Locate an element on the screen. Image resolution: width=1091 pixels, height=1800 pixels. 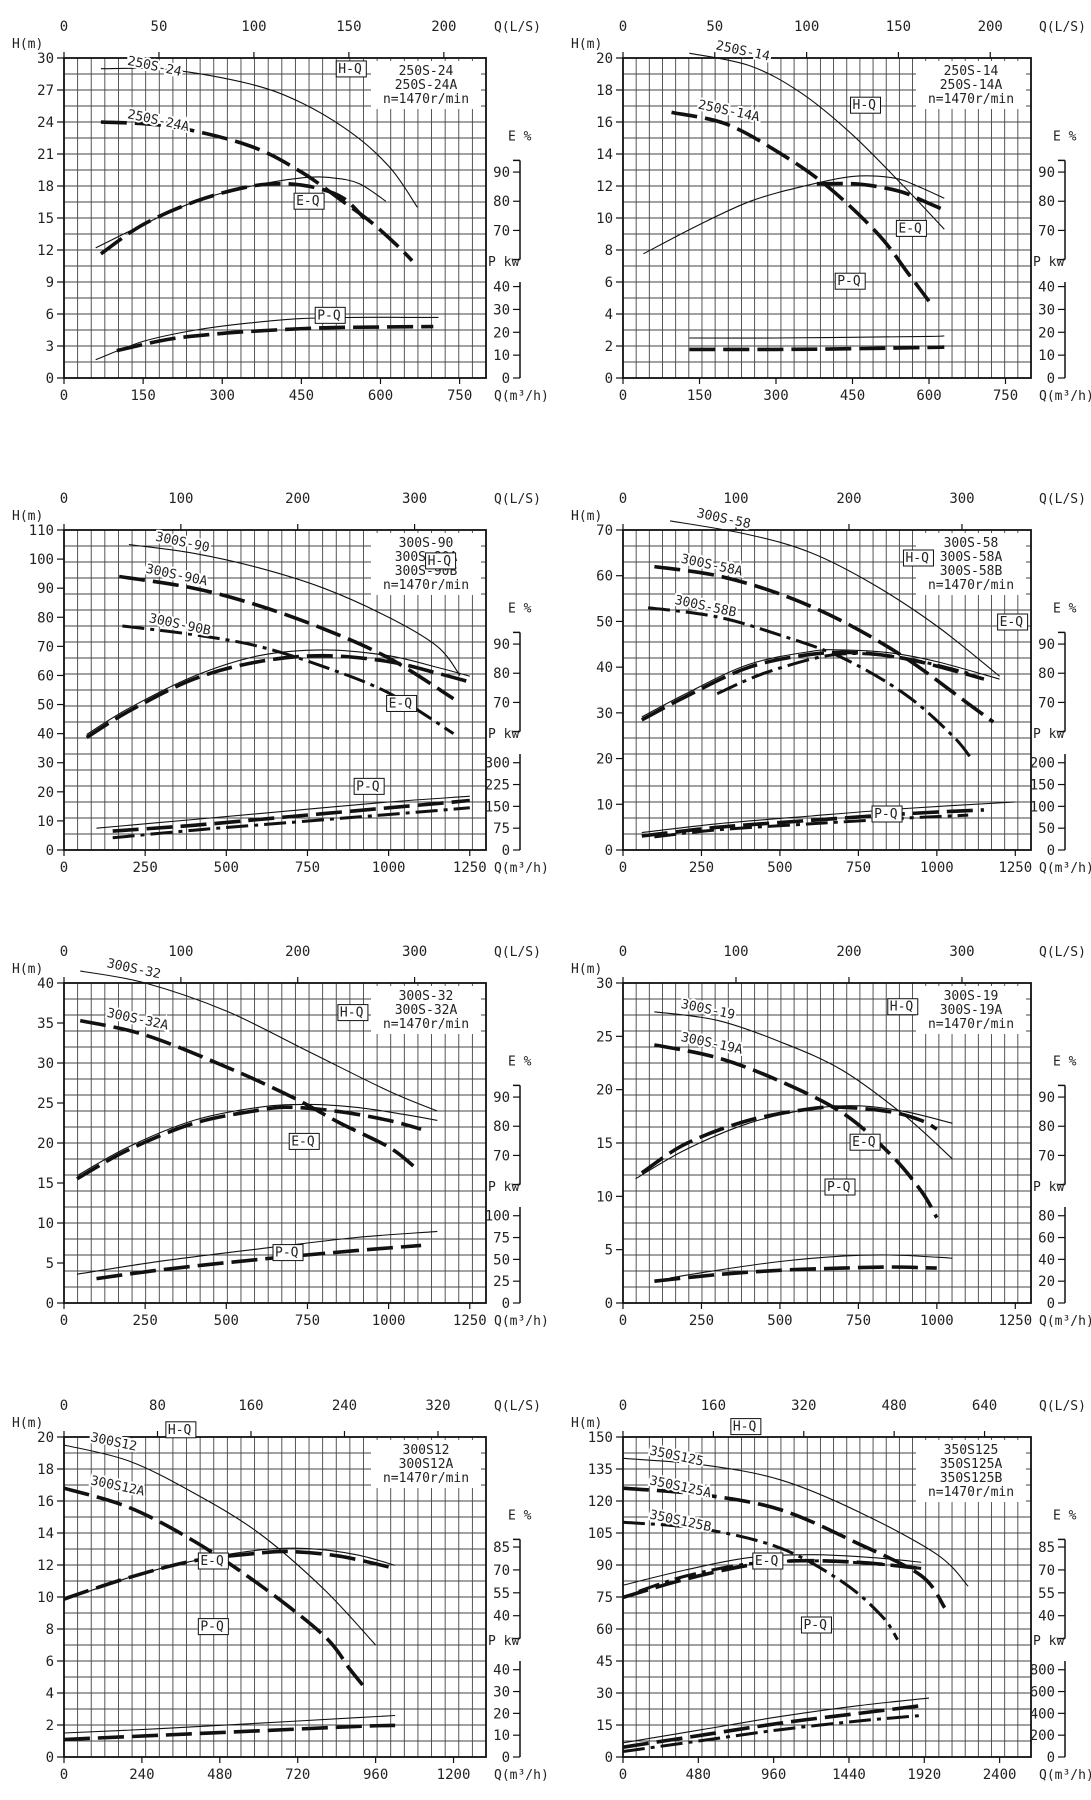
top-tick-label: 300 is located at coordinates (961, 952).